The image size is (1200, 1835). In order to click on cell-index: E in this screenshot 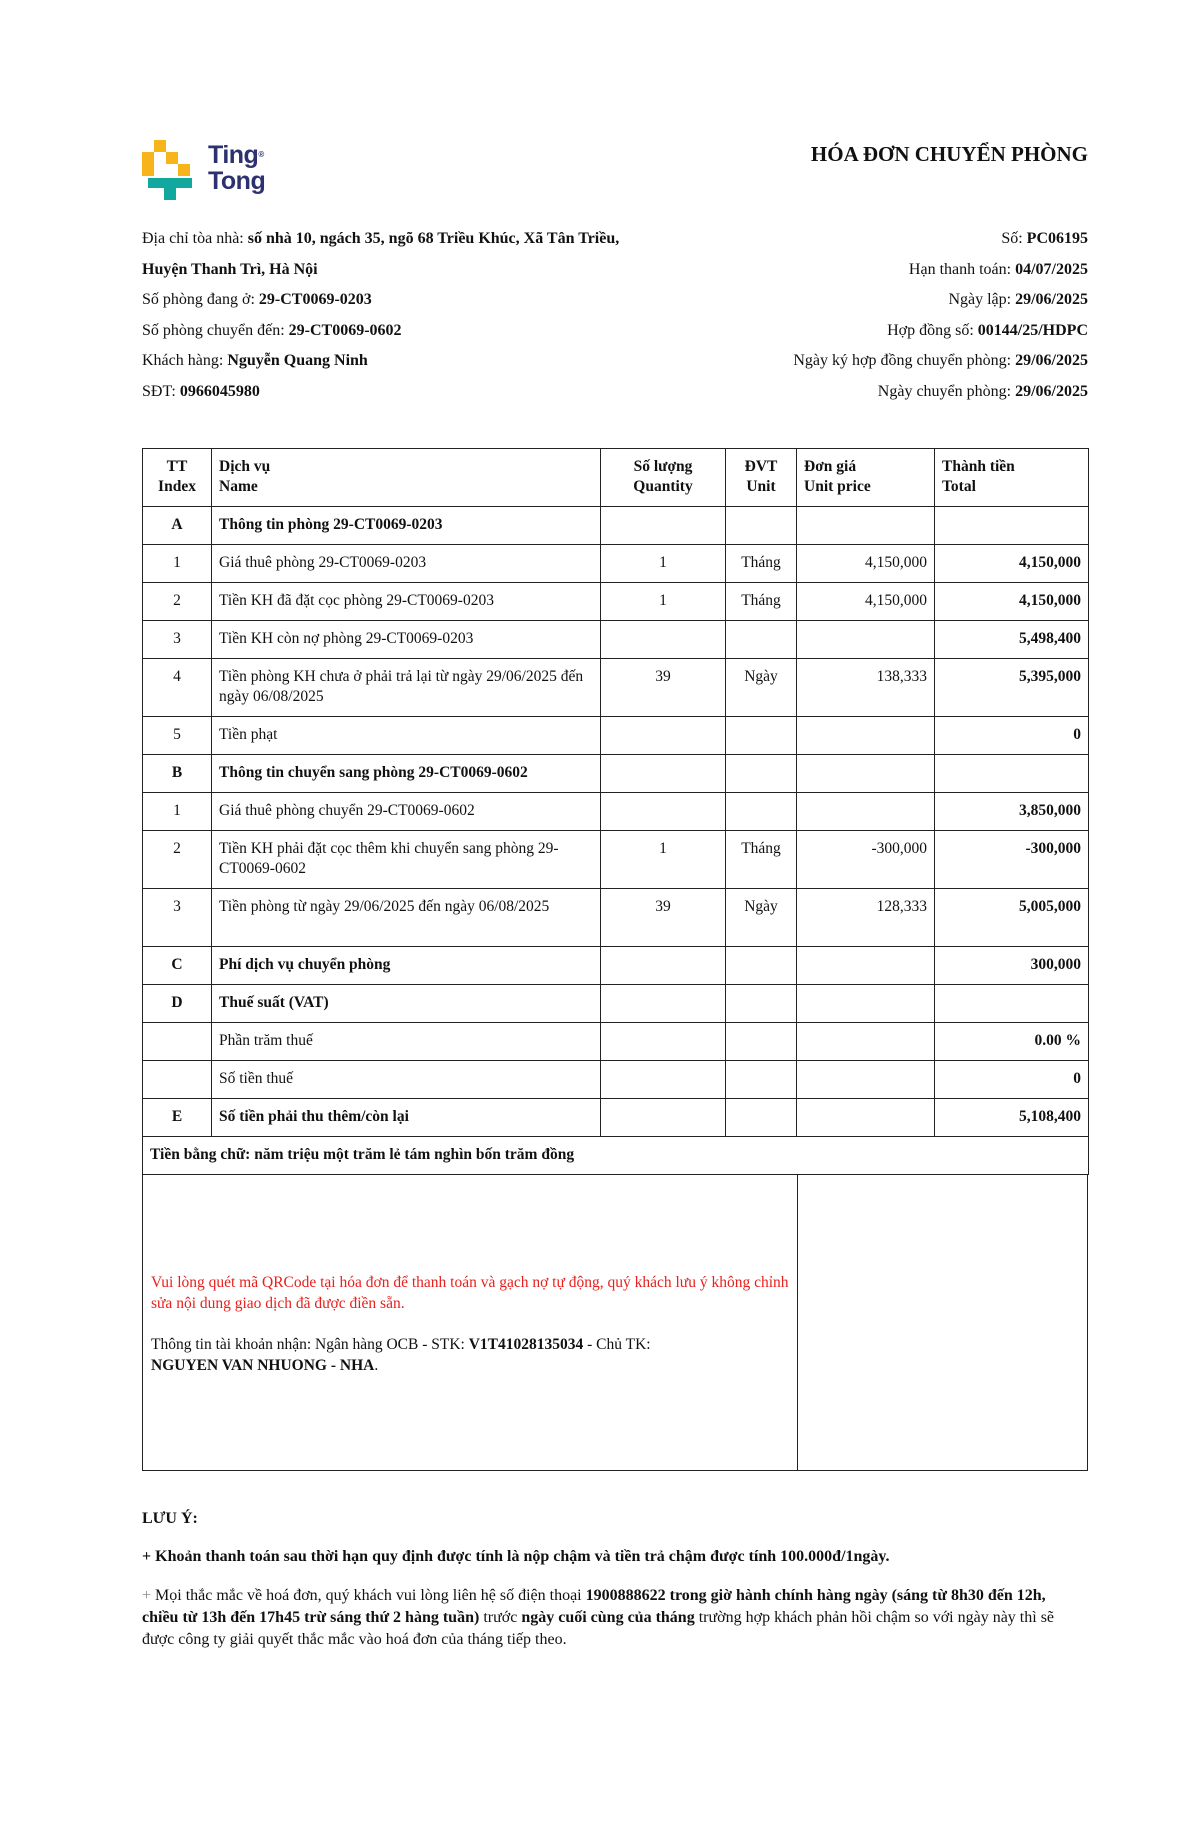, I will do `click(177, 1117)`.